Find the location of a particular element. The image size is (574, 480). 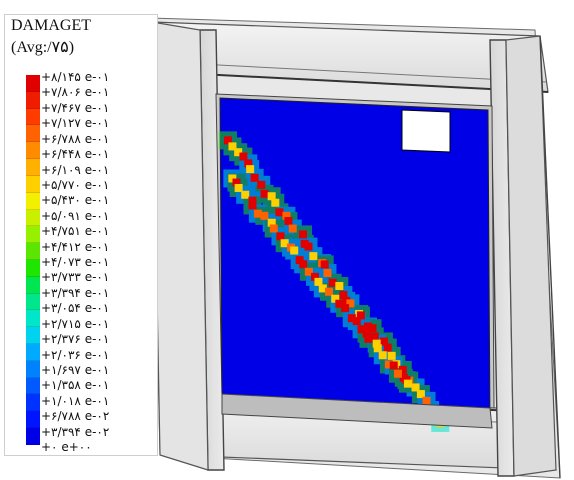

legend-color-bar is located at coordinates (33, 260).